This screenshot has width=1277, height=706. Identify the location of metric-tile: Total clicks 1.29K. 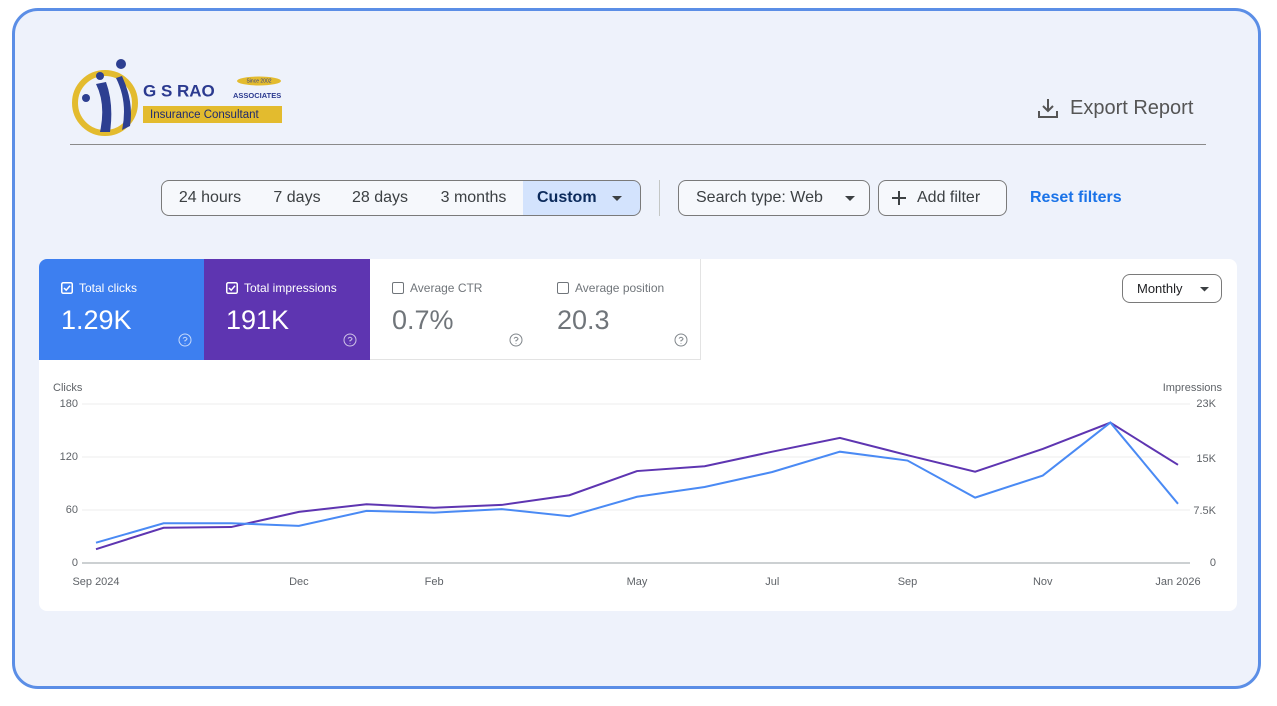
(122, 309).